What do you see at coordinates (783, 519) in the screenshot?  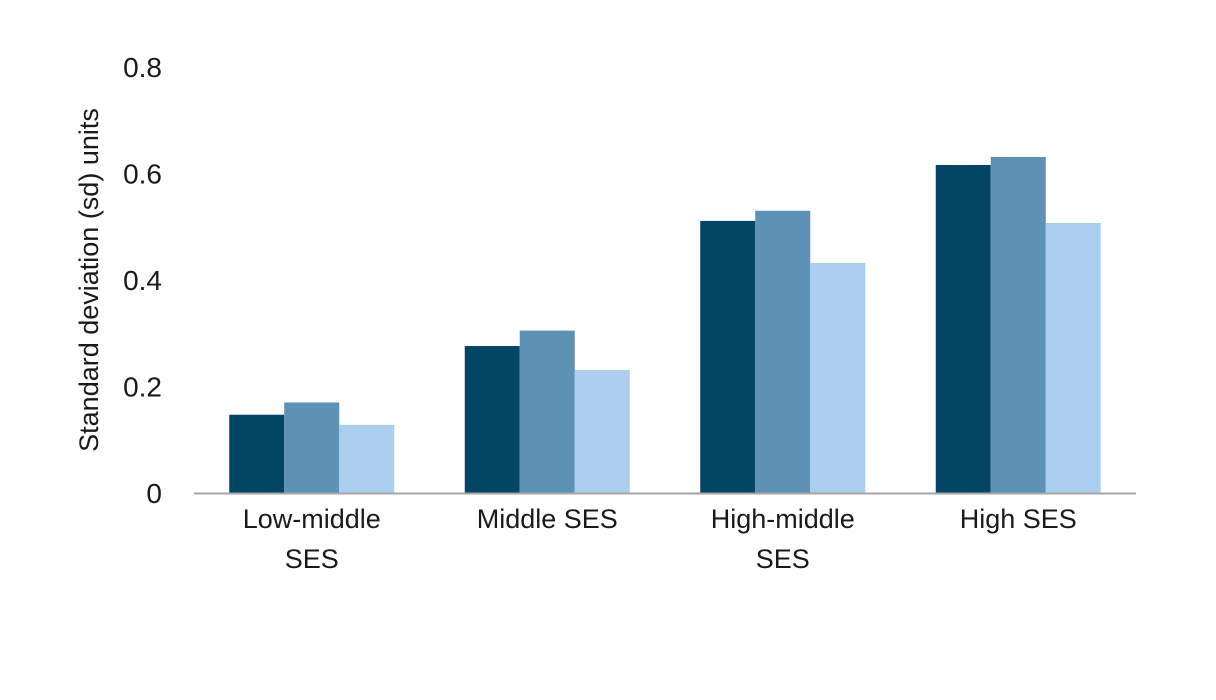 I see `x-category-label-line: High-middle` at bounding box center [783, 519].